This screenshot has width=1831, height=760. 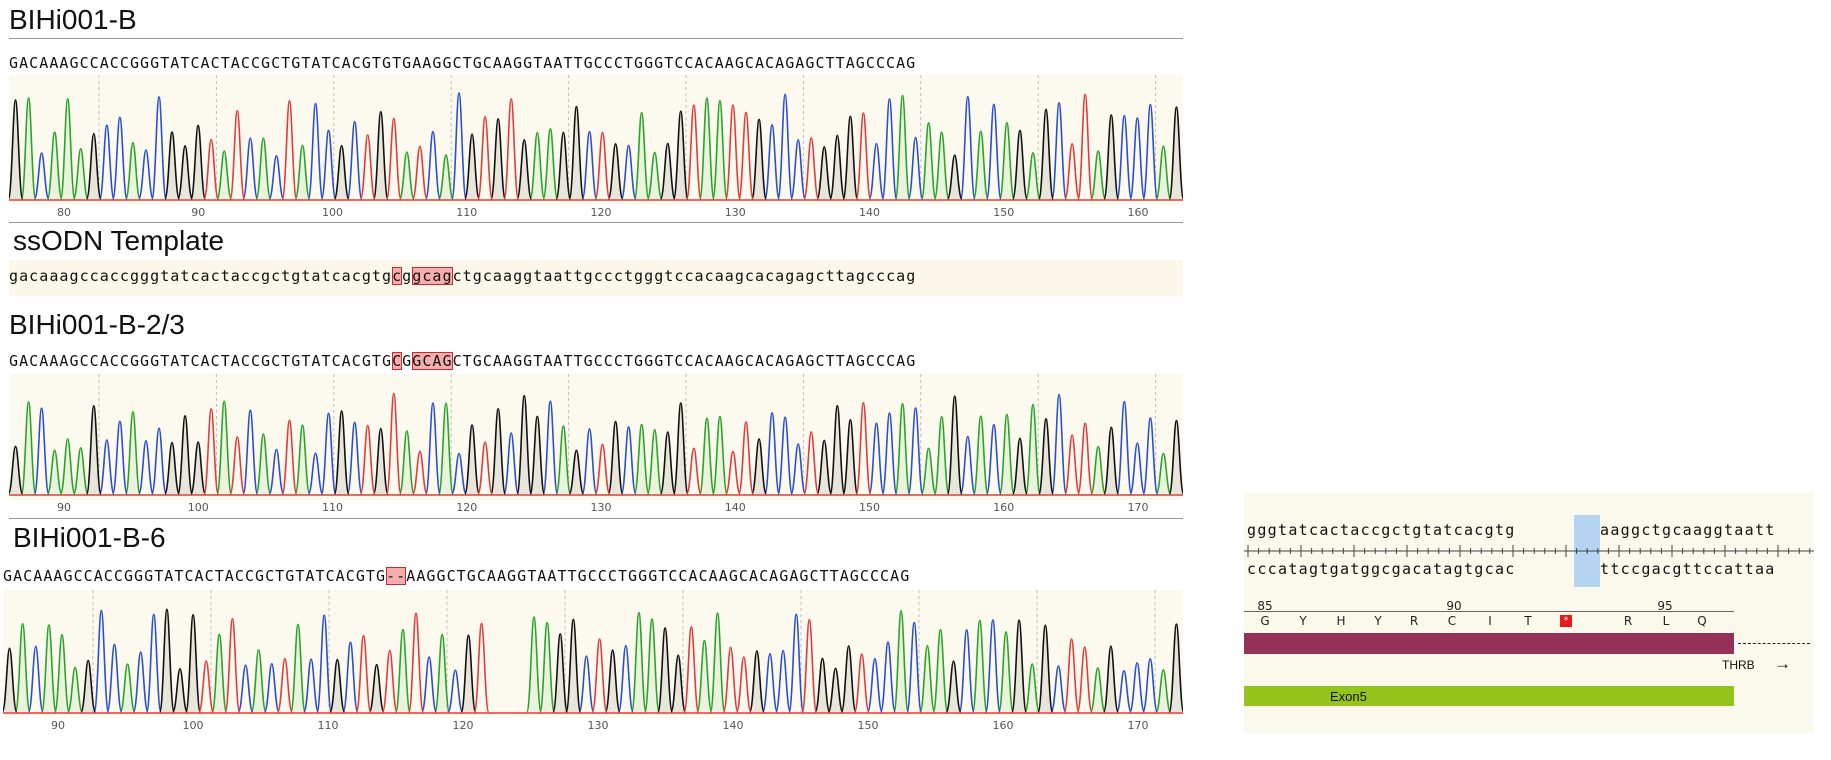 I want to click on stop-codon-marker: *, so click(x=1566, y=621).